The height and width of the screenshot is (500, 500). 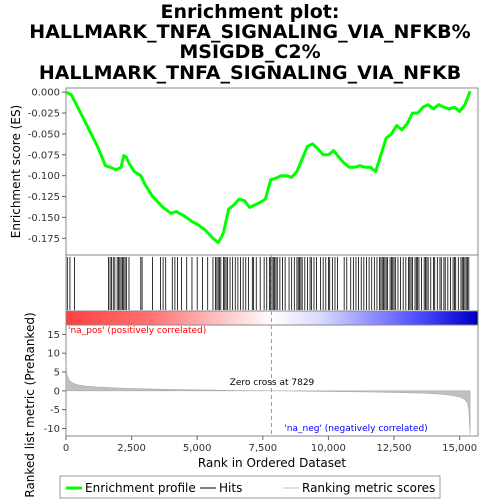 I want to click on y-tick-label: 0.000, so click(x=45, y=93).